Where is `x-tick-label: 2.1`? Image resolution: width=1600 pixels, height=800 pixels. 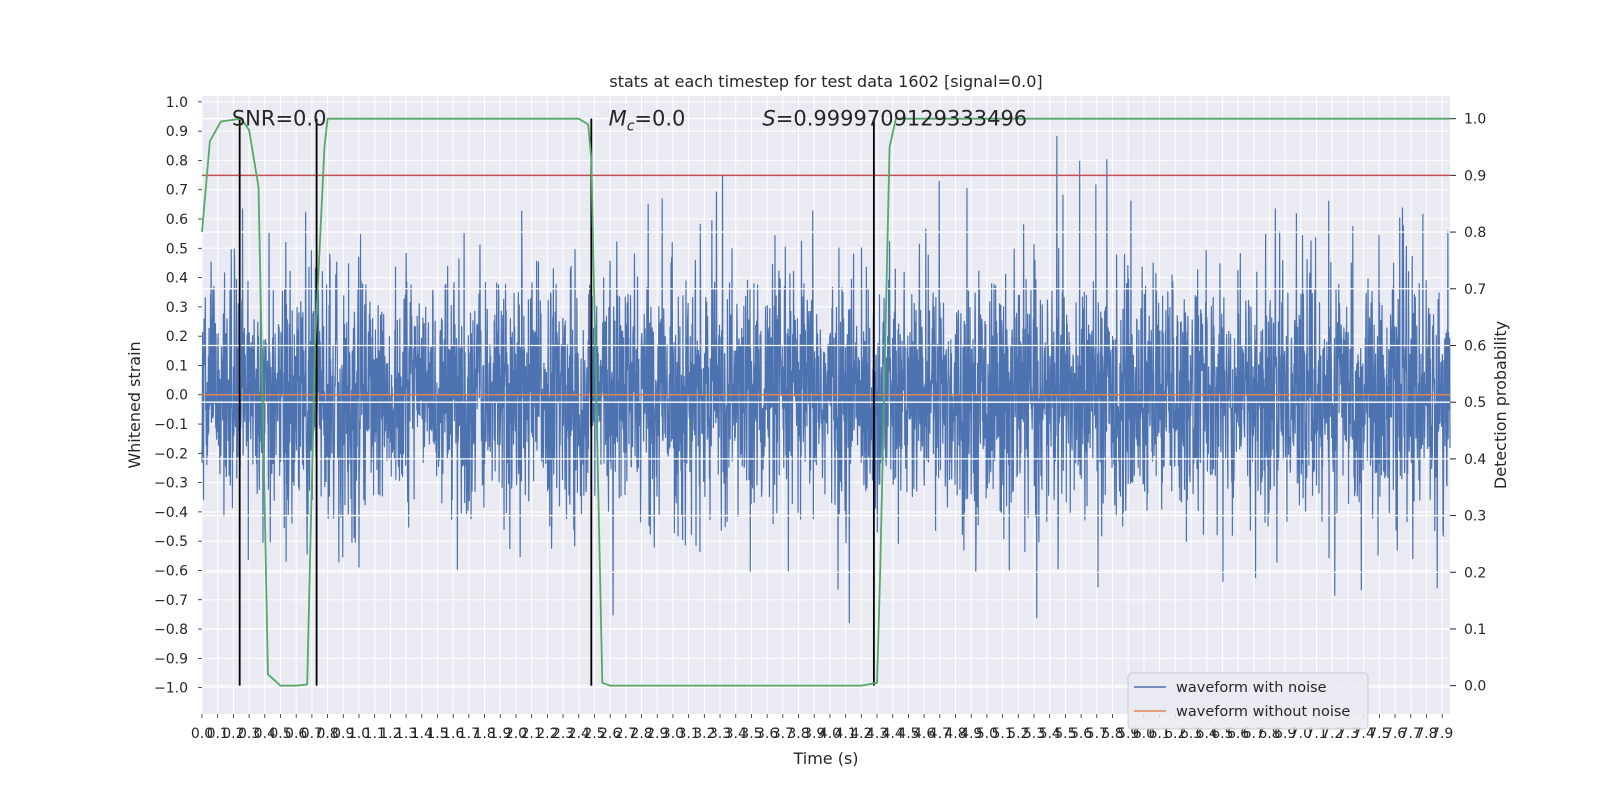 x-tick-label: 2.1 is located at coordinates (532, 734).